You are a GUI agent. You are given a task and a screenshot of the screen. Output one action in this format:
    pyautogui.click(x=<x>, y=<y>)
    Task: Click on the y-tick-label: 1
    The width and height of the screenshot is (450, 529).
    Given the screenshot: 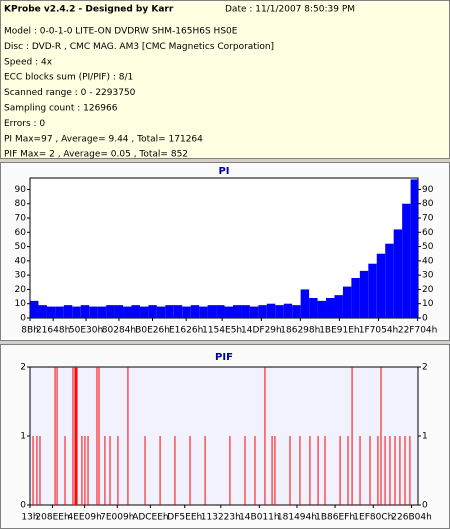 What is the action you would take?
    pyautogui.click(x=23, y=437)
    